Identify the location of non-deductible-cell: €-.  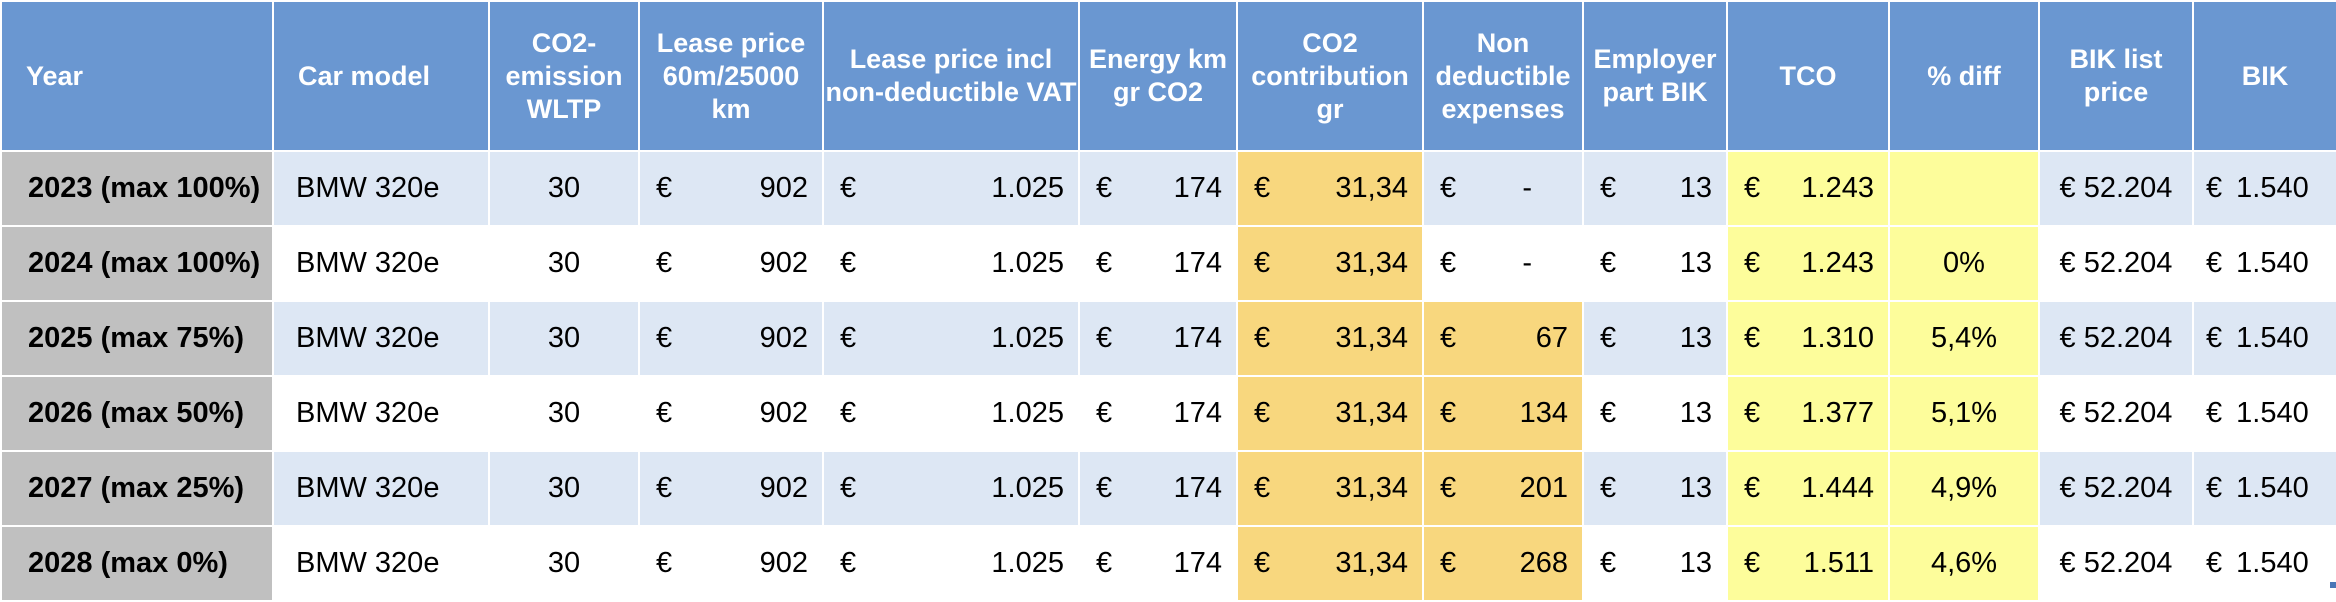
(1503, 188).